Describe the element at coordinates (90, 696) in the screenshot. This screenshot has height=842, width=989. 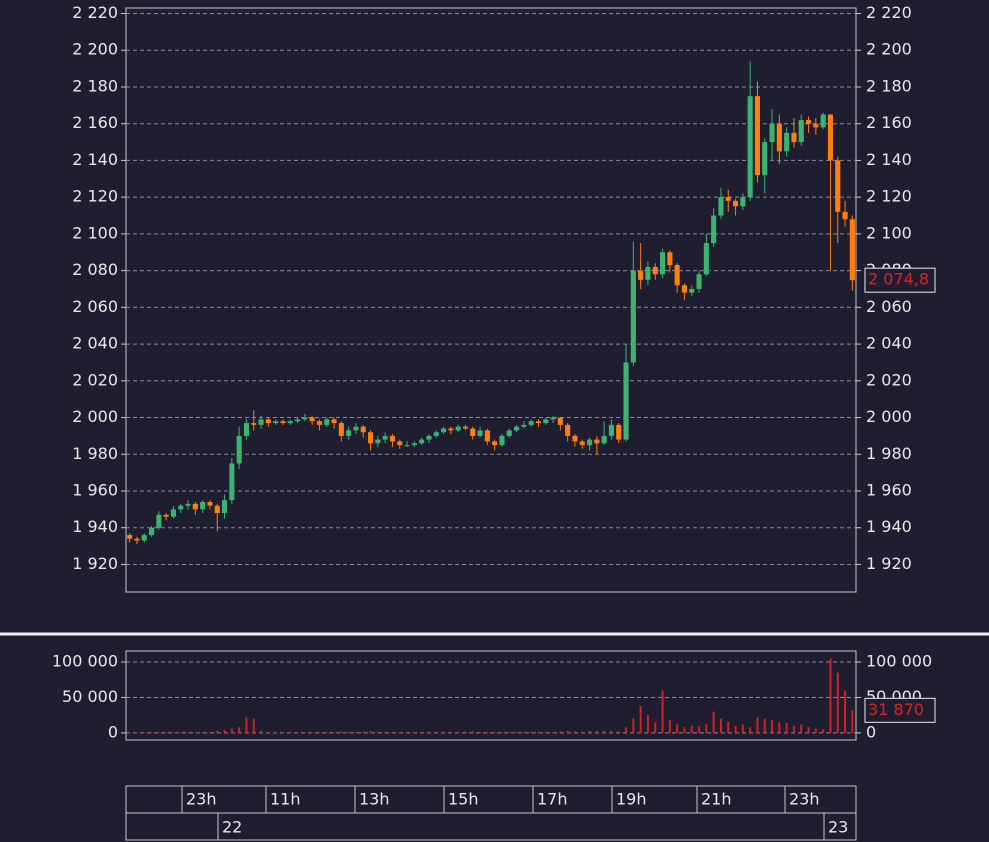
I see `y-tick-label: 50 000` at that location.